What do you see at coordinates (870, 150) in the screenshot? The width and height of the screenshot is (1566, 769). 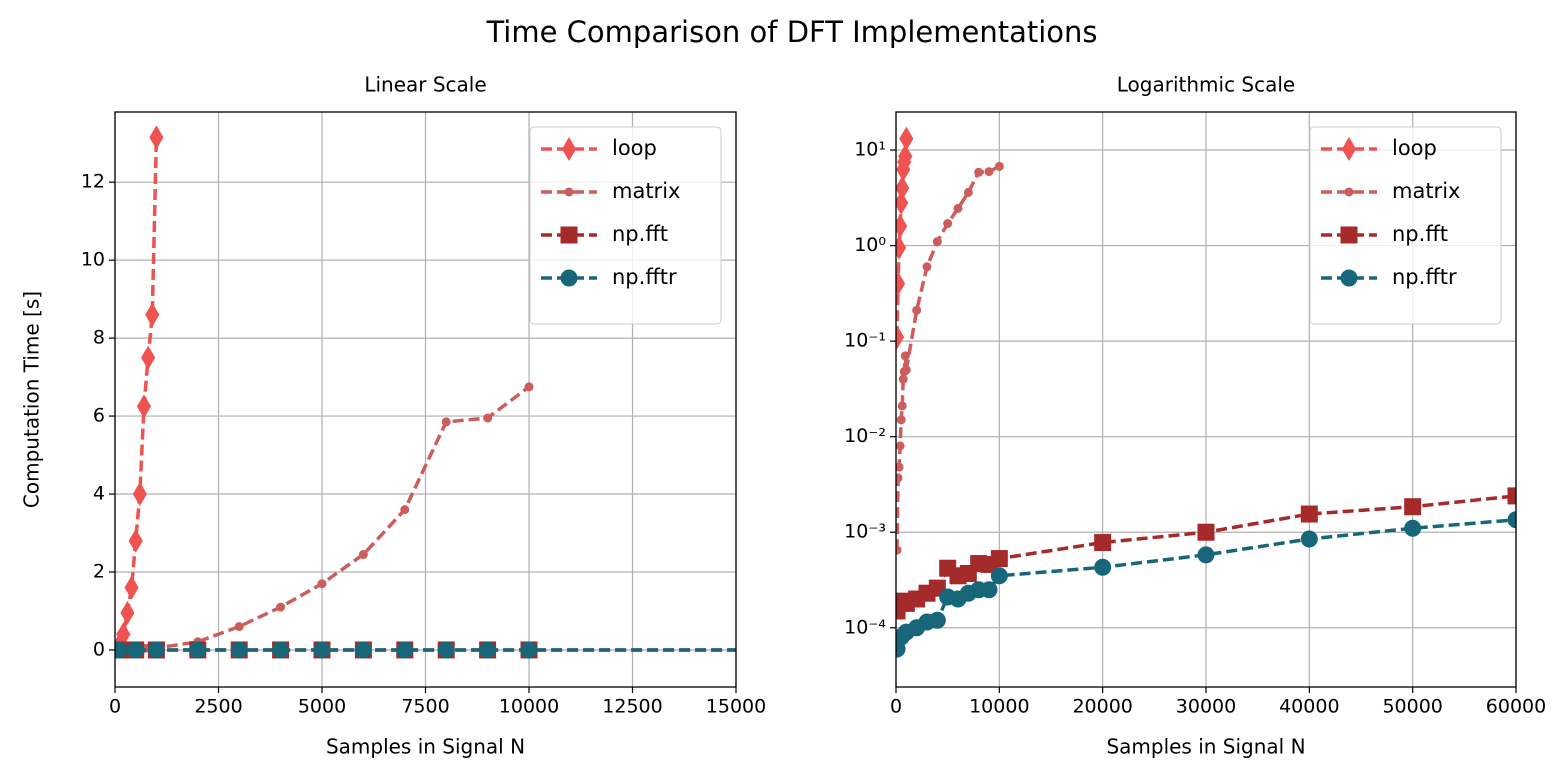 I see `y-tick-label: 10¹` at bounding box center [870, 150].